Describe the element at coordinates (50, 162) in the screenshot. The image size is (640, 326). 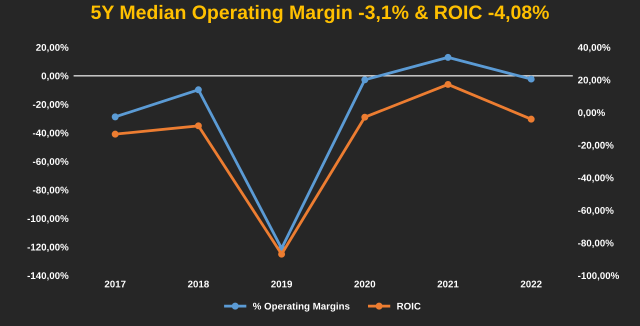
I see `y-tick-label: -60,00%` at that location.